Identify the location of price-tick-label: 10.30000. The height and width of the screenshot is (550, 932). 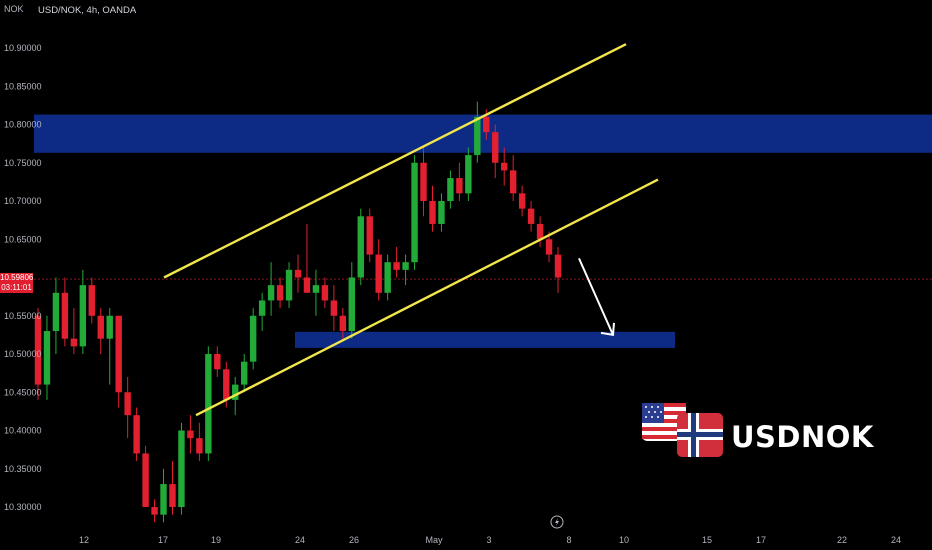
(23, 507).